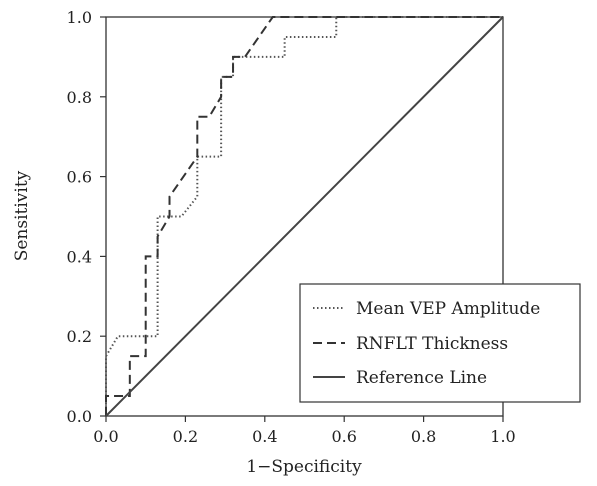  Describe the element at coordinates (304, 467) in the screenshot. I see `x-axis-label: 1−Specificity` at that location.